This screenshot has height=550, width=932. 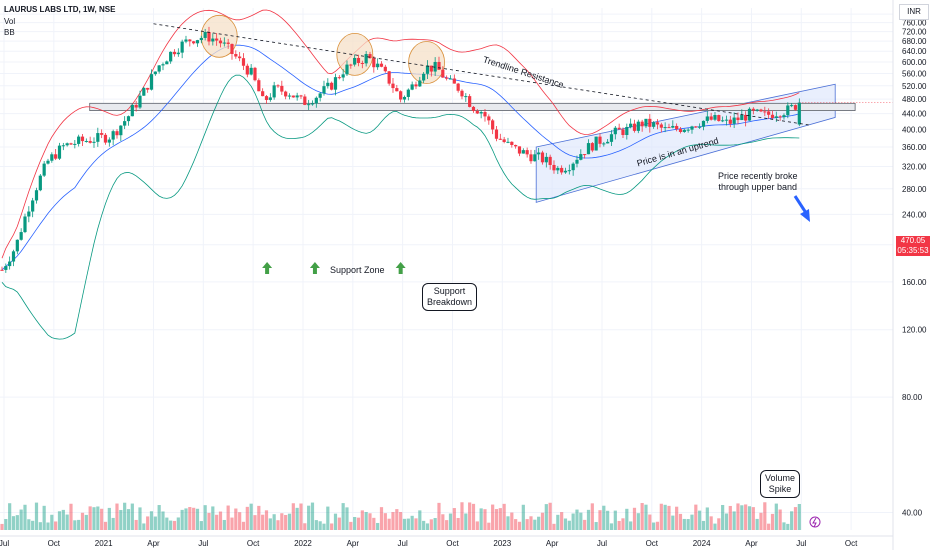 What do you see at coordinates (153, 543) in the screenshot?
I see `x-tick-label: Apr` at bounding box center [153, 543].